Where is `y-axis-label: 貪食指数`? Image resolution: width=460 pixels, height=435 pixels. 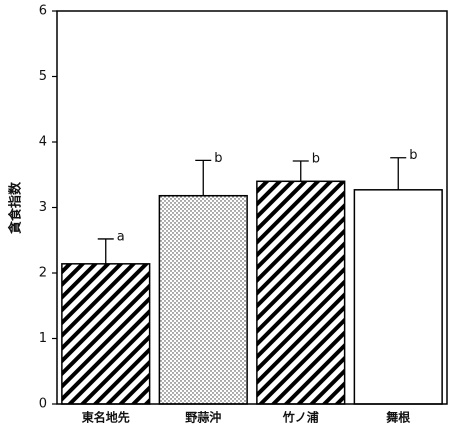
y-axis-label: 貪食指数 is located at coordinates (16, 208).